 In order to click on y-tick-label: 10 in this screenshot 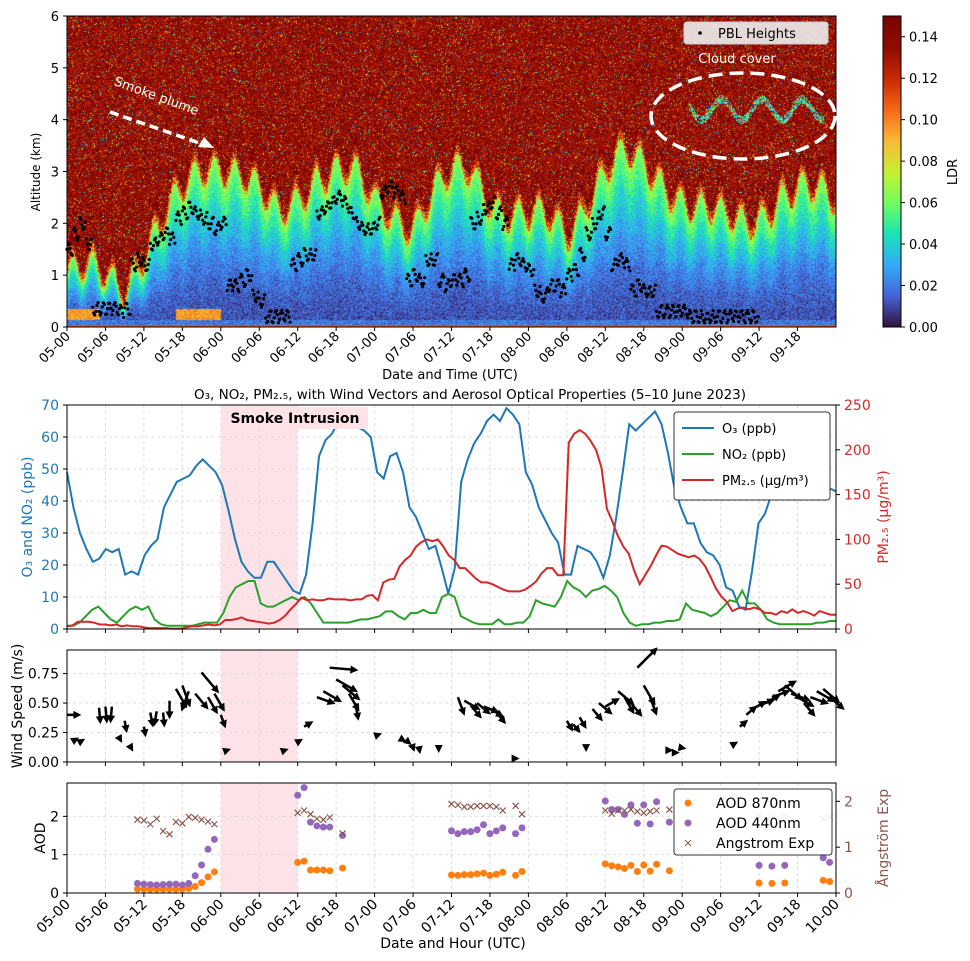, I will do `click(50, 598)`.